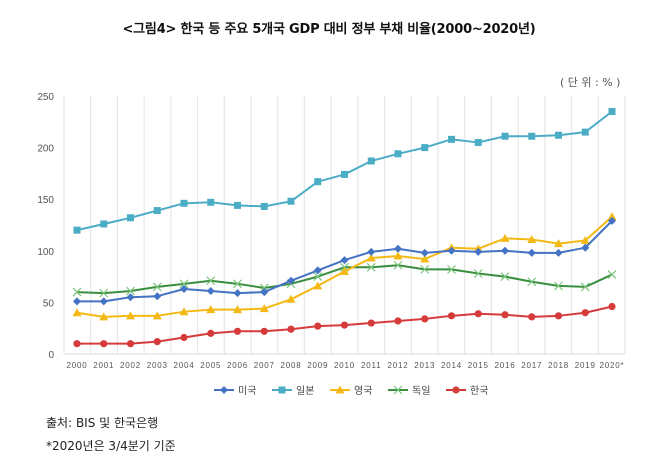 The width and height of the screenshot is (658, 466). Describe the element at coordinates (424, 365) in the screenshot. I see `x-tick-label: 2013` at that location.